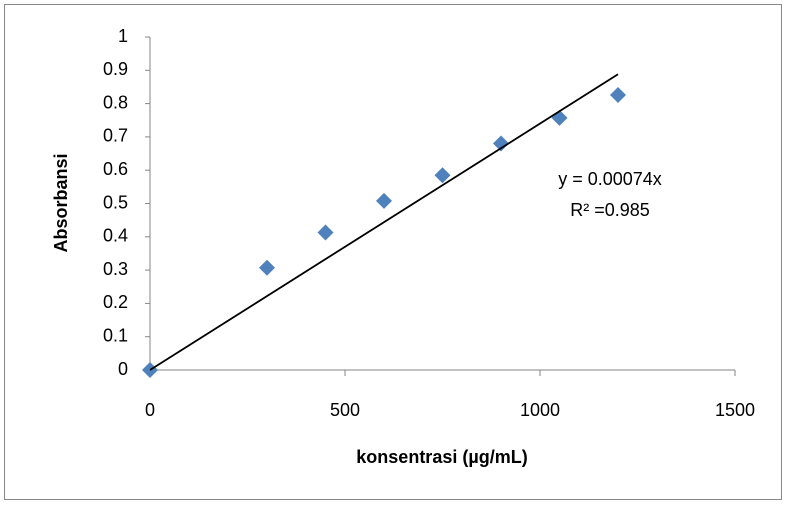  What do you see at coordinates (115, 236) in the screenshot?
I see `y-tick-label: 0.4` at bounding box center [115, 236].